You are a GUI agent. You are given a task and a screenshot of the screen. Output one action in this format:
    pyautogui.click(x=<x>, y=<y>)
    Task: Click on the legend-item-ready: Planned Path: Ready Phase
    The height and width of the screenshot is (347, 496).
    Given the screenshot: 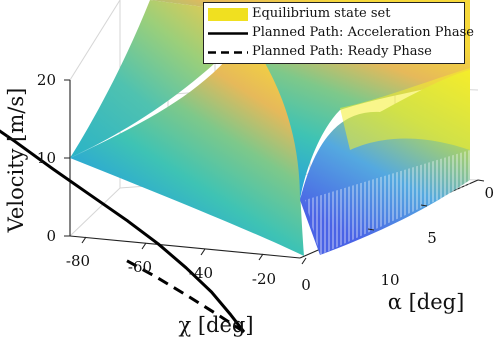 What is the action you would take?
    pyautogui.click(x=334, y=52)
    